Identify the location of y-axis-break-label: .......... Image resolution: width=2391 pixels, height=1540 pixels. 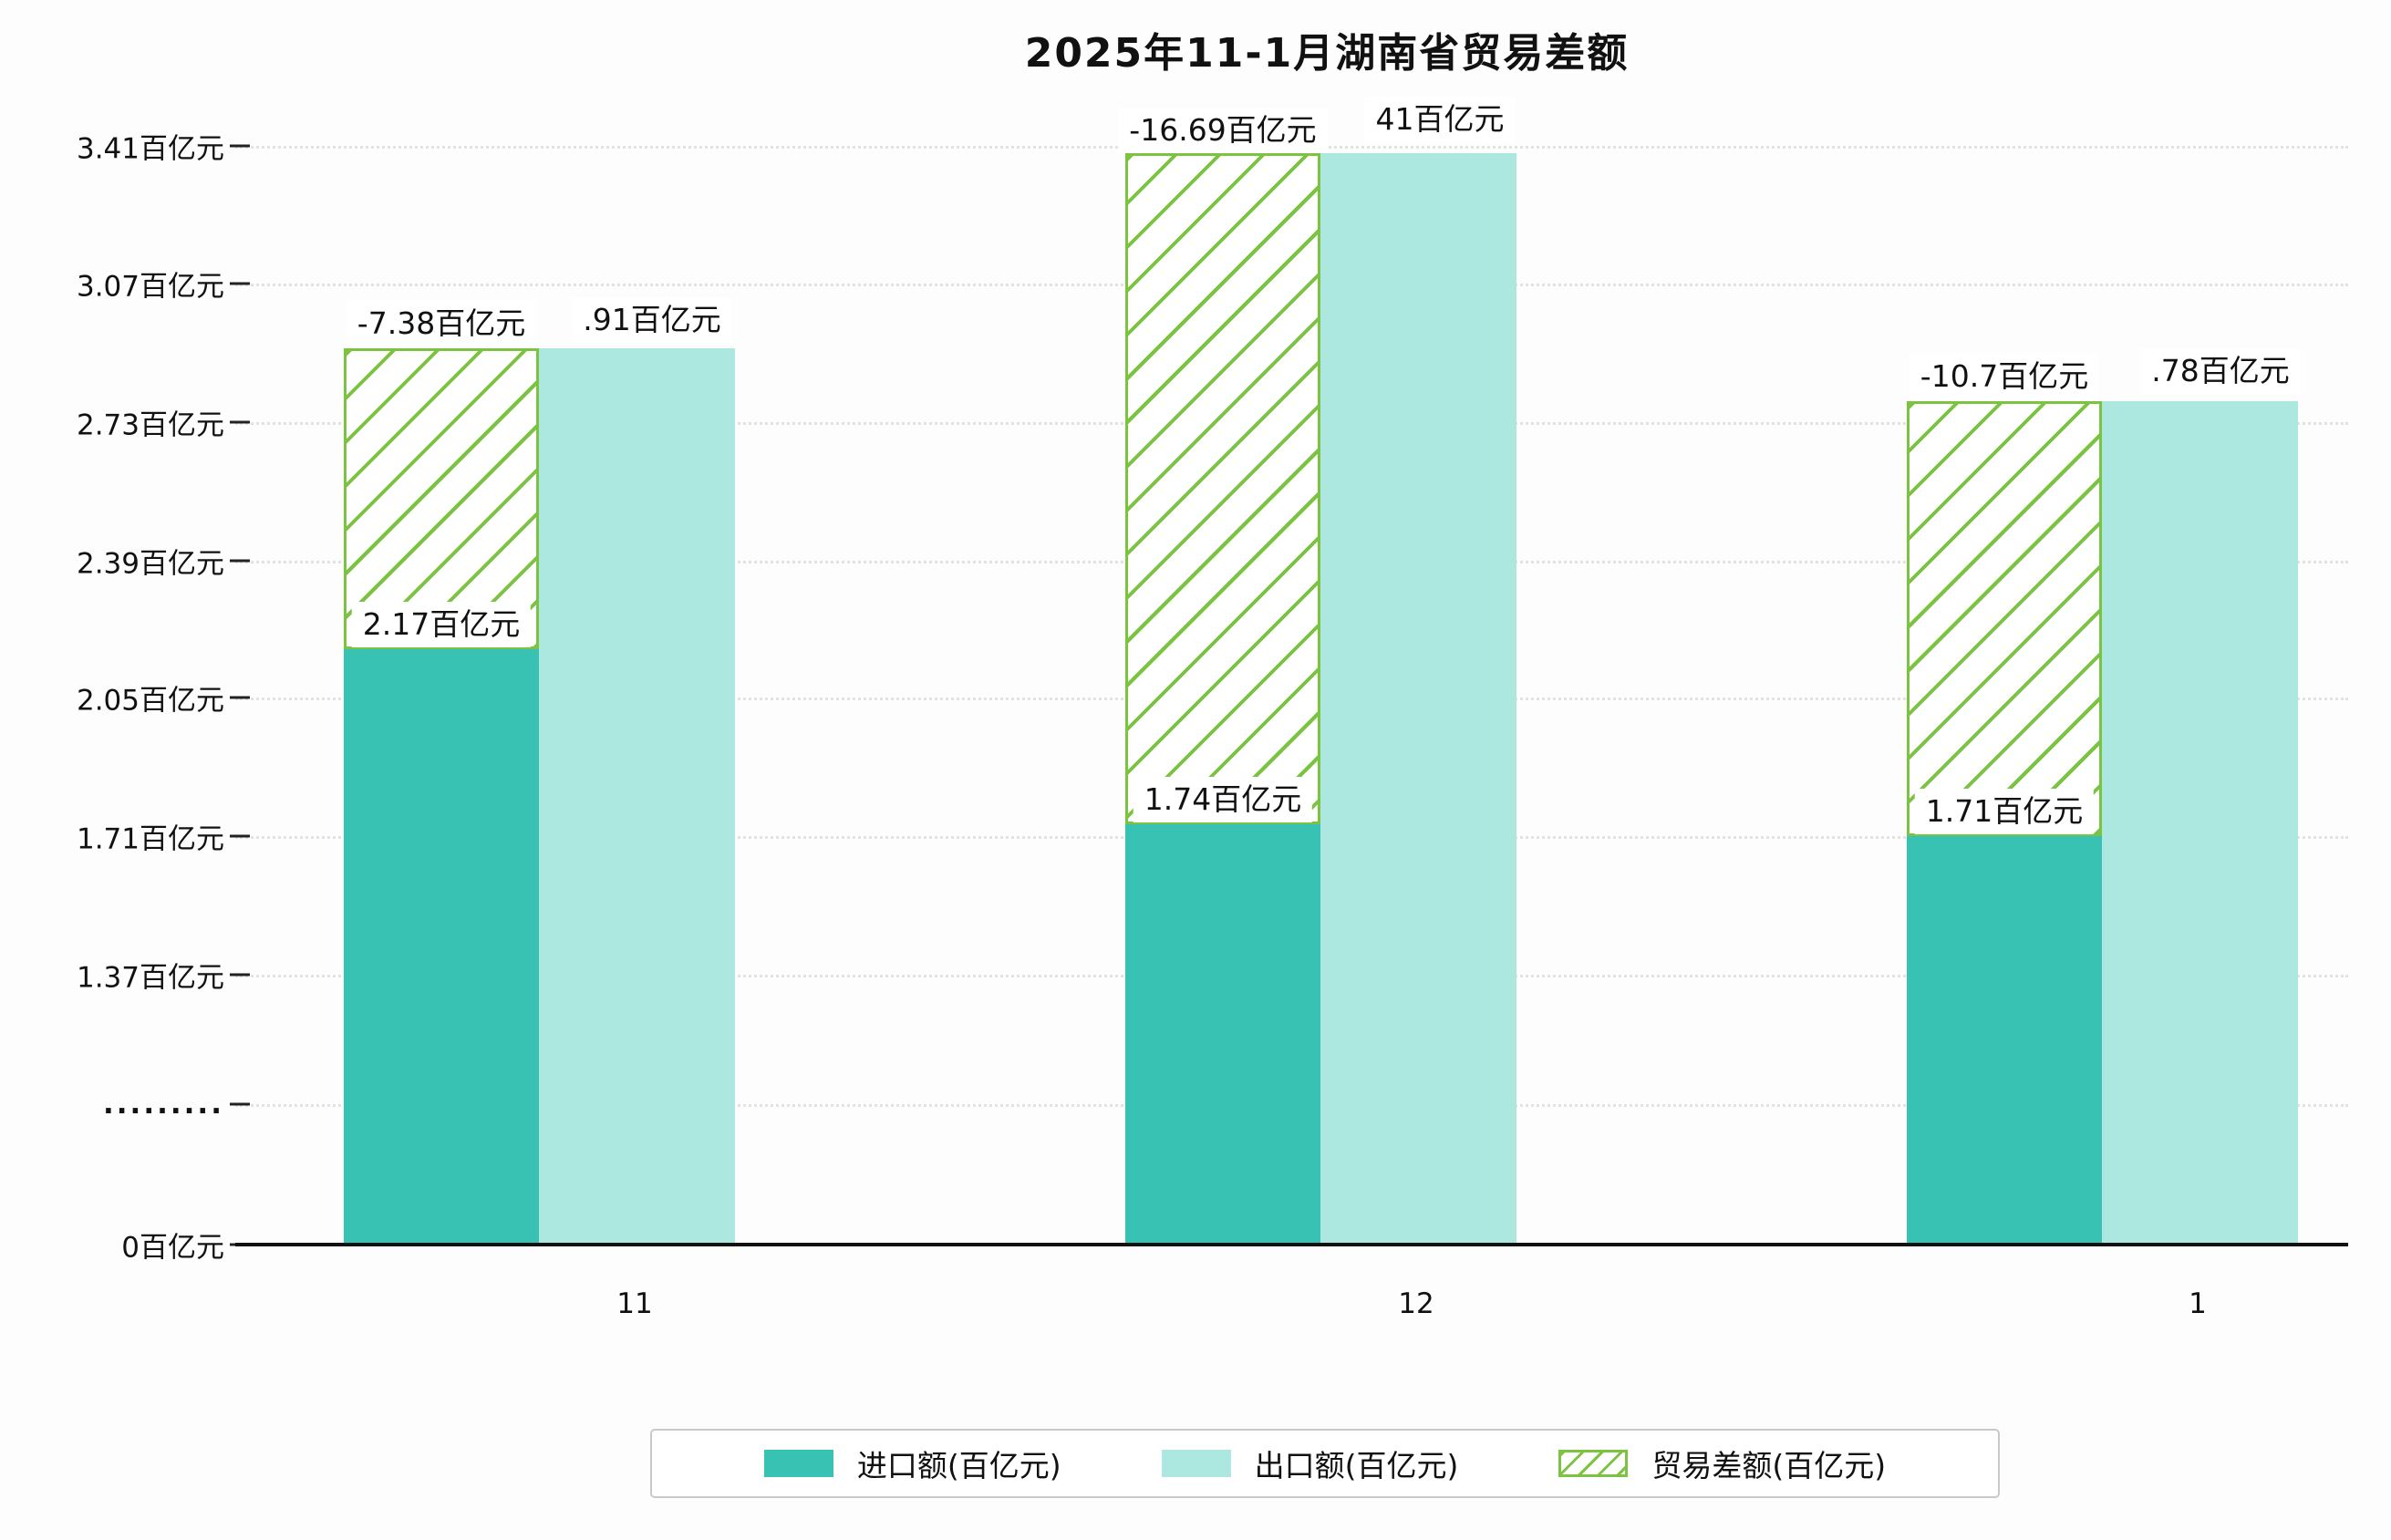
(164, 1104).